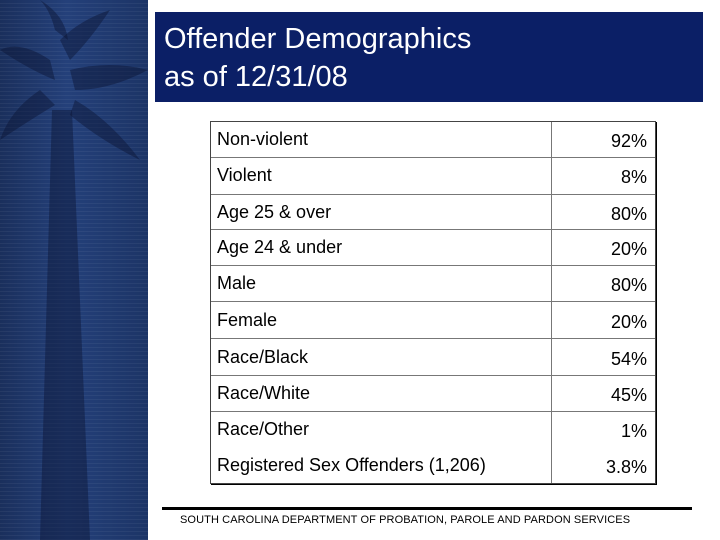 The width and height of the screenshot is (720, 540). Describe the element at coordinates (628, 395) in the screenshot. I see `row-value: 45%` at that location.